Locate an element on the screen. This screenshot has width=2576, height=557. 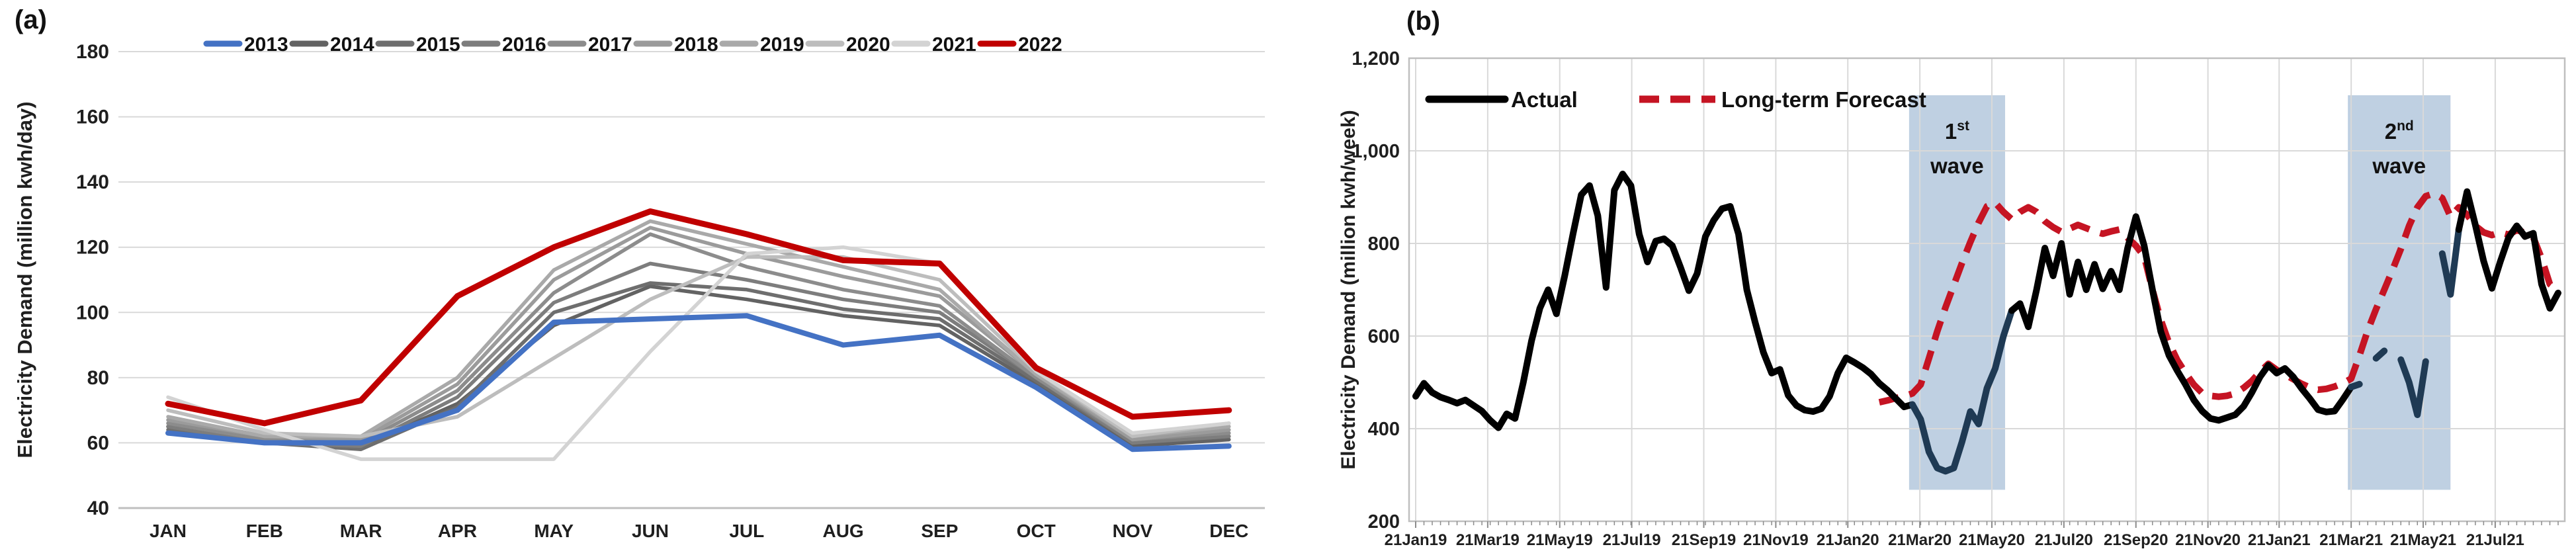
y-axis-title: Electricity Demand (million kwh/week) is located at coordinates (1348, 290).